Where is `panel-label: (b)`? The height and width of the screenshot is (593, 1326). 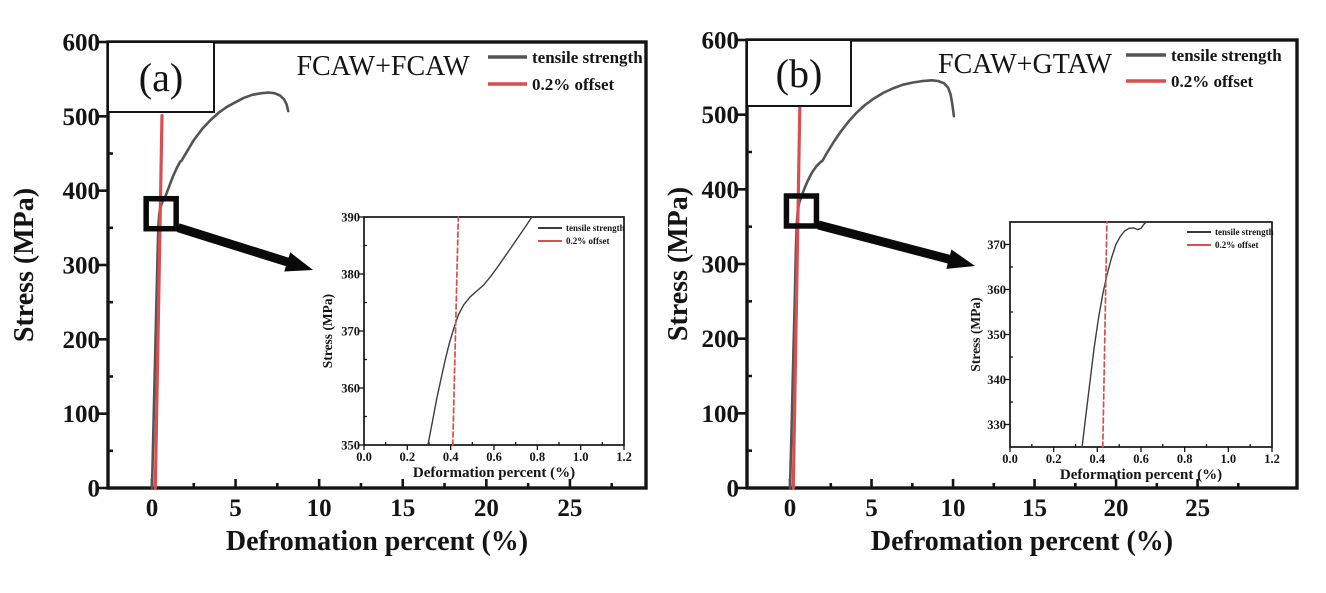 panel-label: (b) is located at coordinates (799, 73).